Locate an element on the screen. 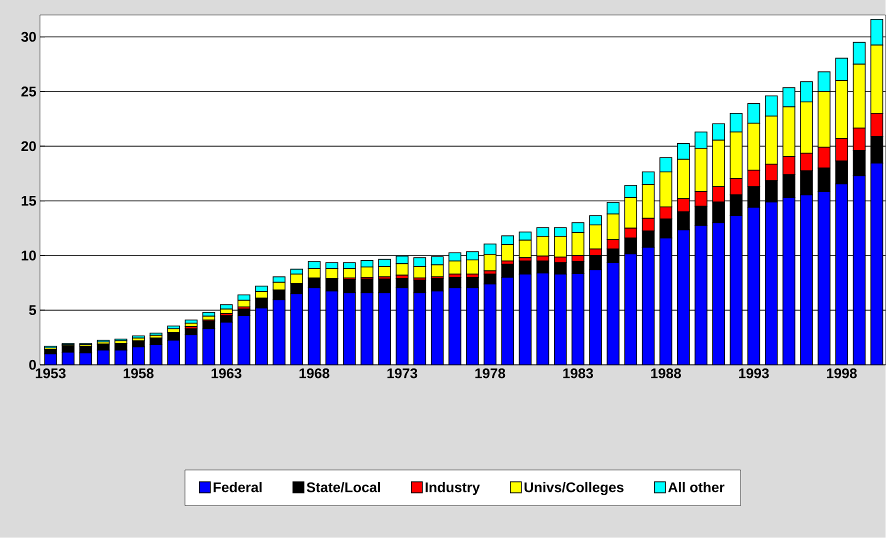 The height and width of the screenshot is (538, 886). x-tick-label: 1993 is located at coordinates (754, 373).